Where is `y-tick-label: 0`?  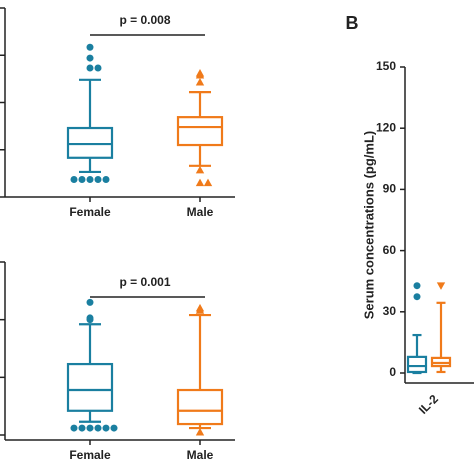
y-tick-label: 0 is located at coordinates (392, 372).